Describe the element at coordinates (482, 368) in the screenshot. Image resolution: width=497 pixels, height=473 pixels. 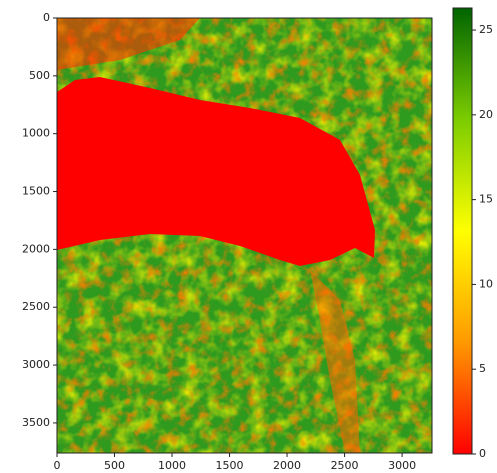
I see `colorbar-tick-label: 5` at that location.